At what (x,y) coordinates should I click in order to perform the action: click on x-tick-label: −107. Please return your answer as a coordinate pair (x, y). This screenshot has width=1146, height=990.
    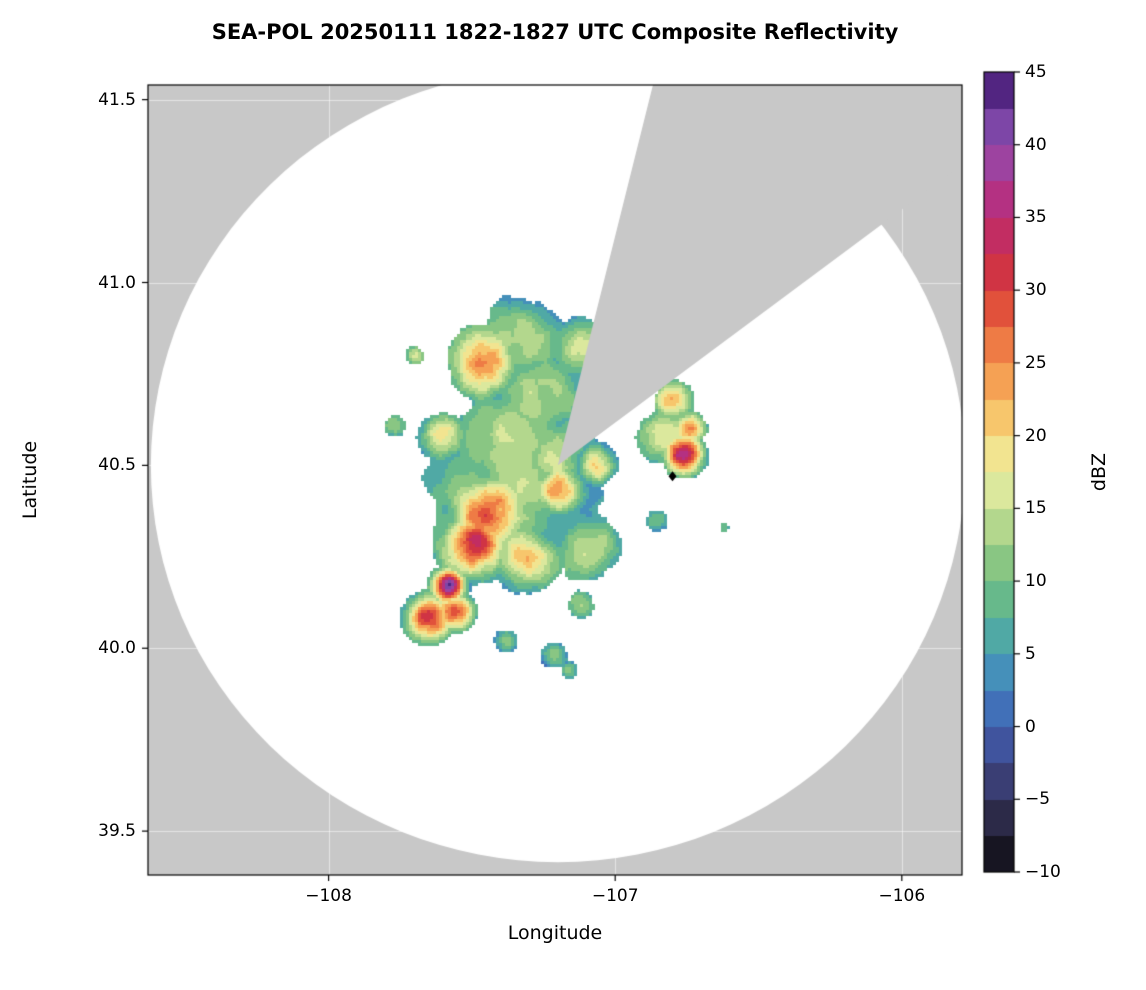
    Looking at the image, I should click on (615, 896).